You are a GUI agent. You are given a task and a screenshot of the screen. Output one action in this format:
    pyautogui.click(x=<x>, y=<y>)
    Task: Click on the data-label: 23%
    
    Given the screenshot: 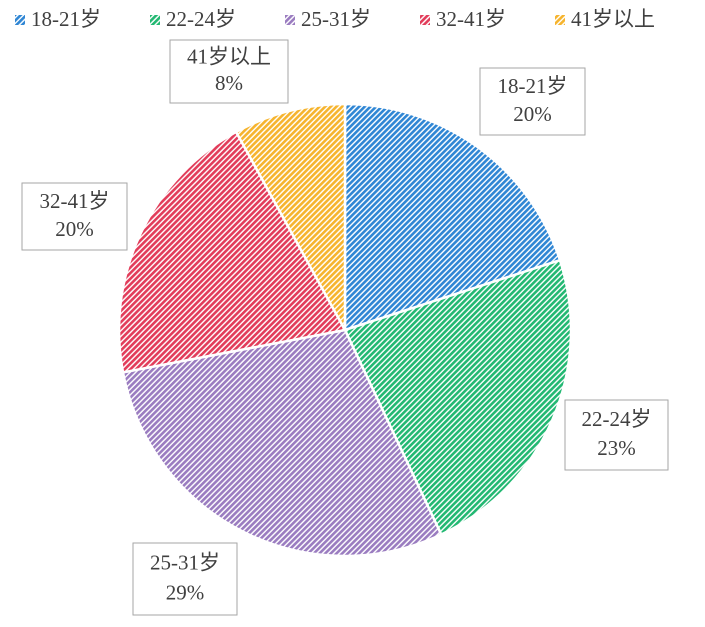 What is the action you would take?
    pyautogui.click(x=616, y=448)
    